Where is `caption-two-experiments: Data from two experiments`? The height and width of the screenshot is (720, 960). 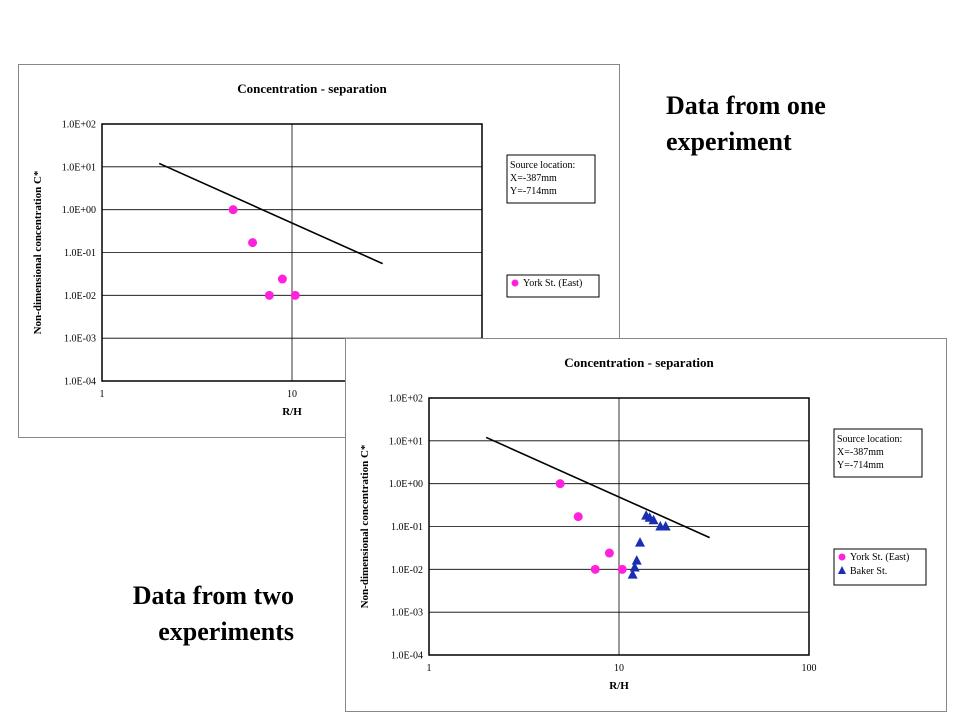
caption-two-experiments: Data from two experiments is located at coordinates (177, 614).